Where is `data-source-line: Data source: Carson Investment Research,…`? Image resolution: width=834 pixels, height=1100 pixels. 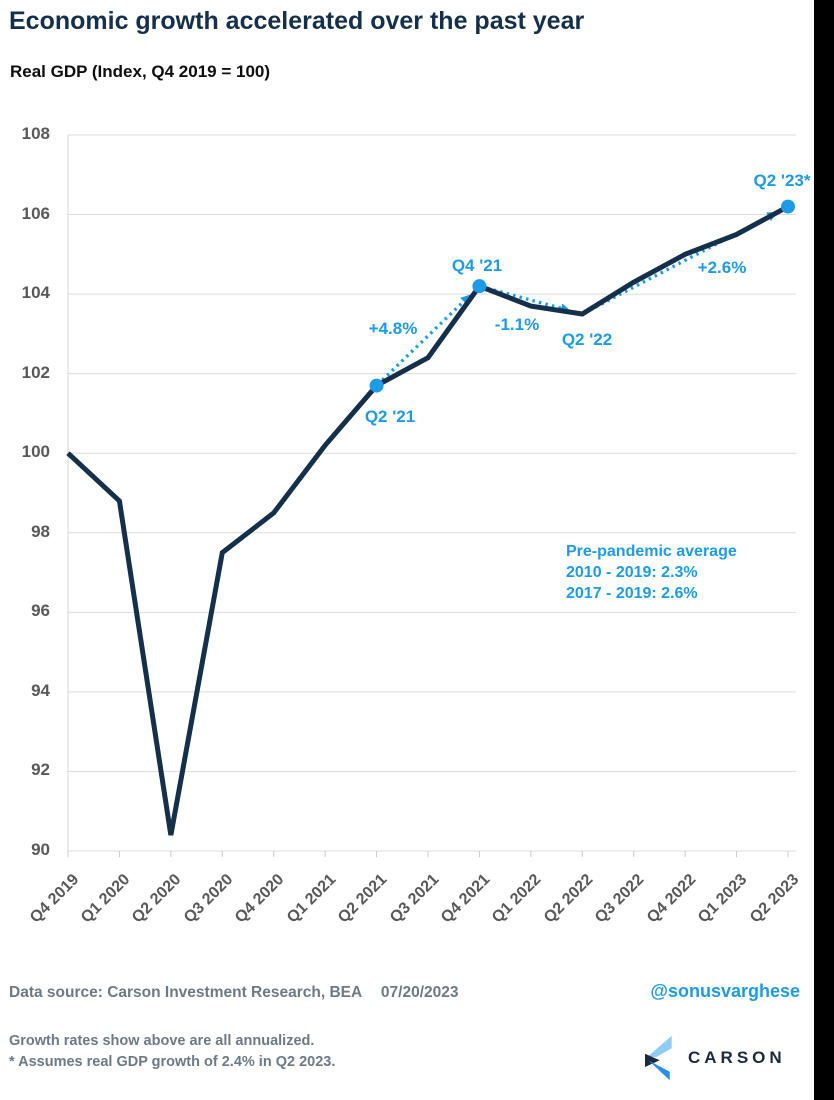 data-source-line: Data source: Carson Investment Research,… is located at coordinates (234, 993).